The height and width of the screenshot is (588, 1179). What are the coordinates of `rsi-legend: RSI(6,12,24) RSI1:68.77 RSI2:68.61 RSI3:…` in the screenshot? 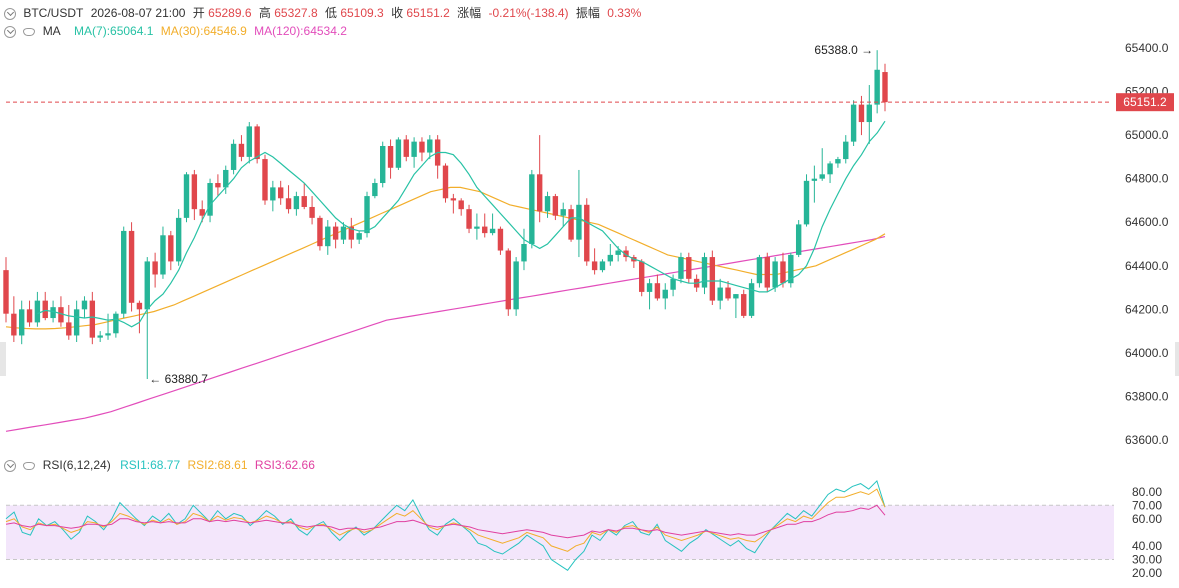 It's located at (159, 465).